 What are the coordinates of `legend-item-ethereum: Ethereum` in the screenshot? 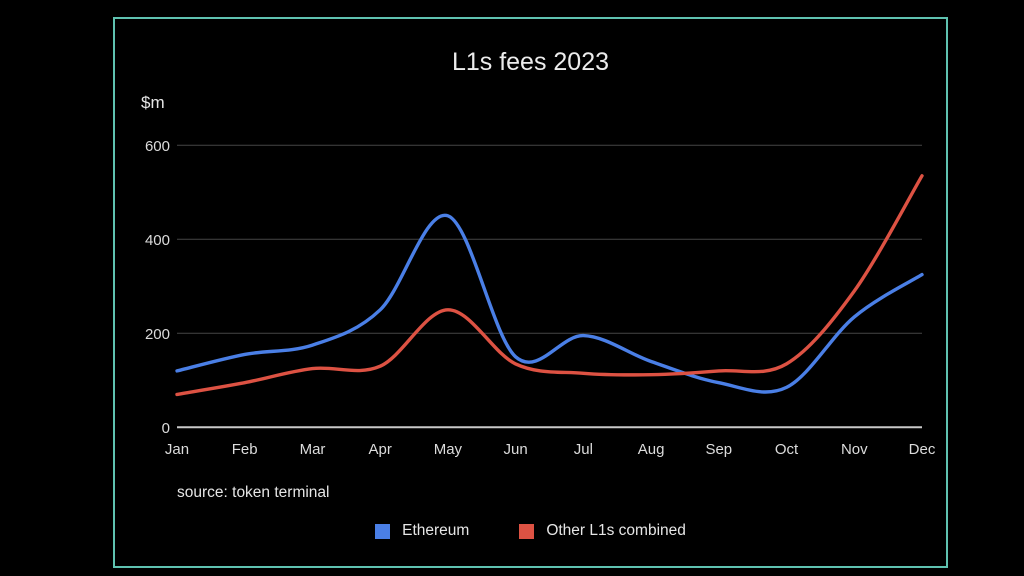 It's located at (422, 531).